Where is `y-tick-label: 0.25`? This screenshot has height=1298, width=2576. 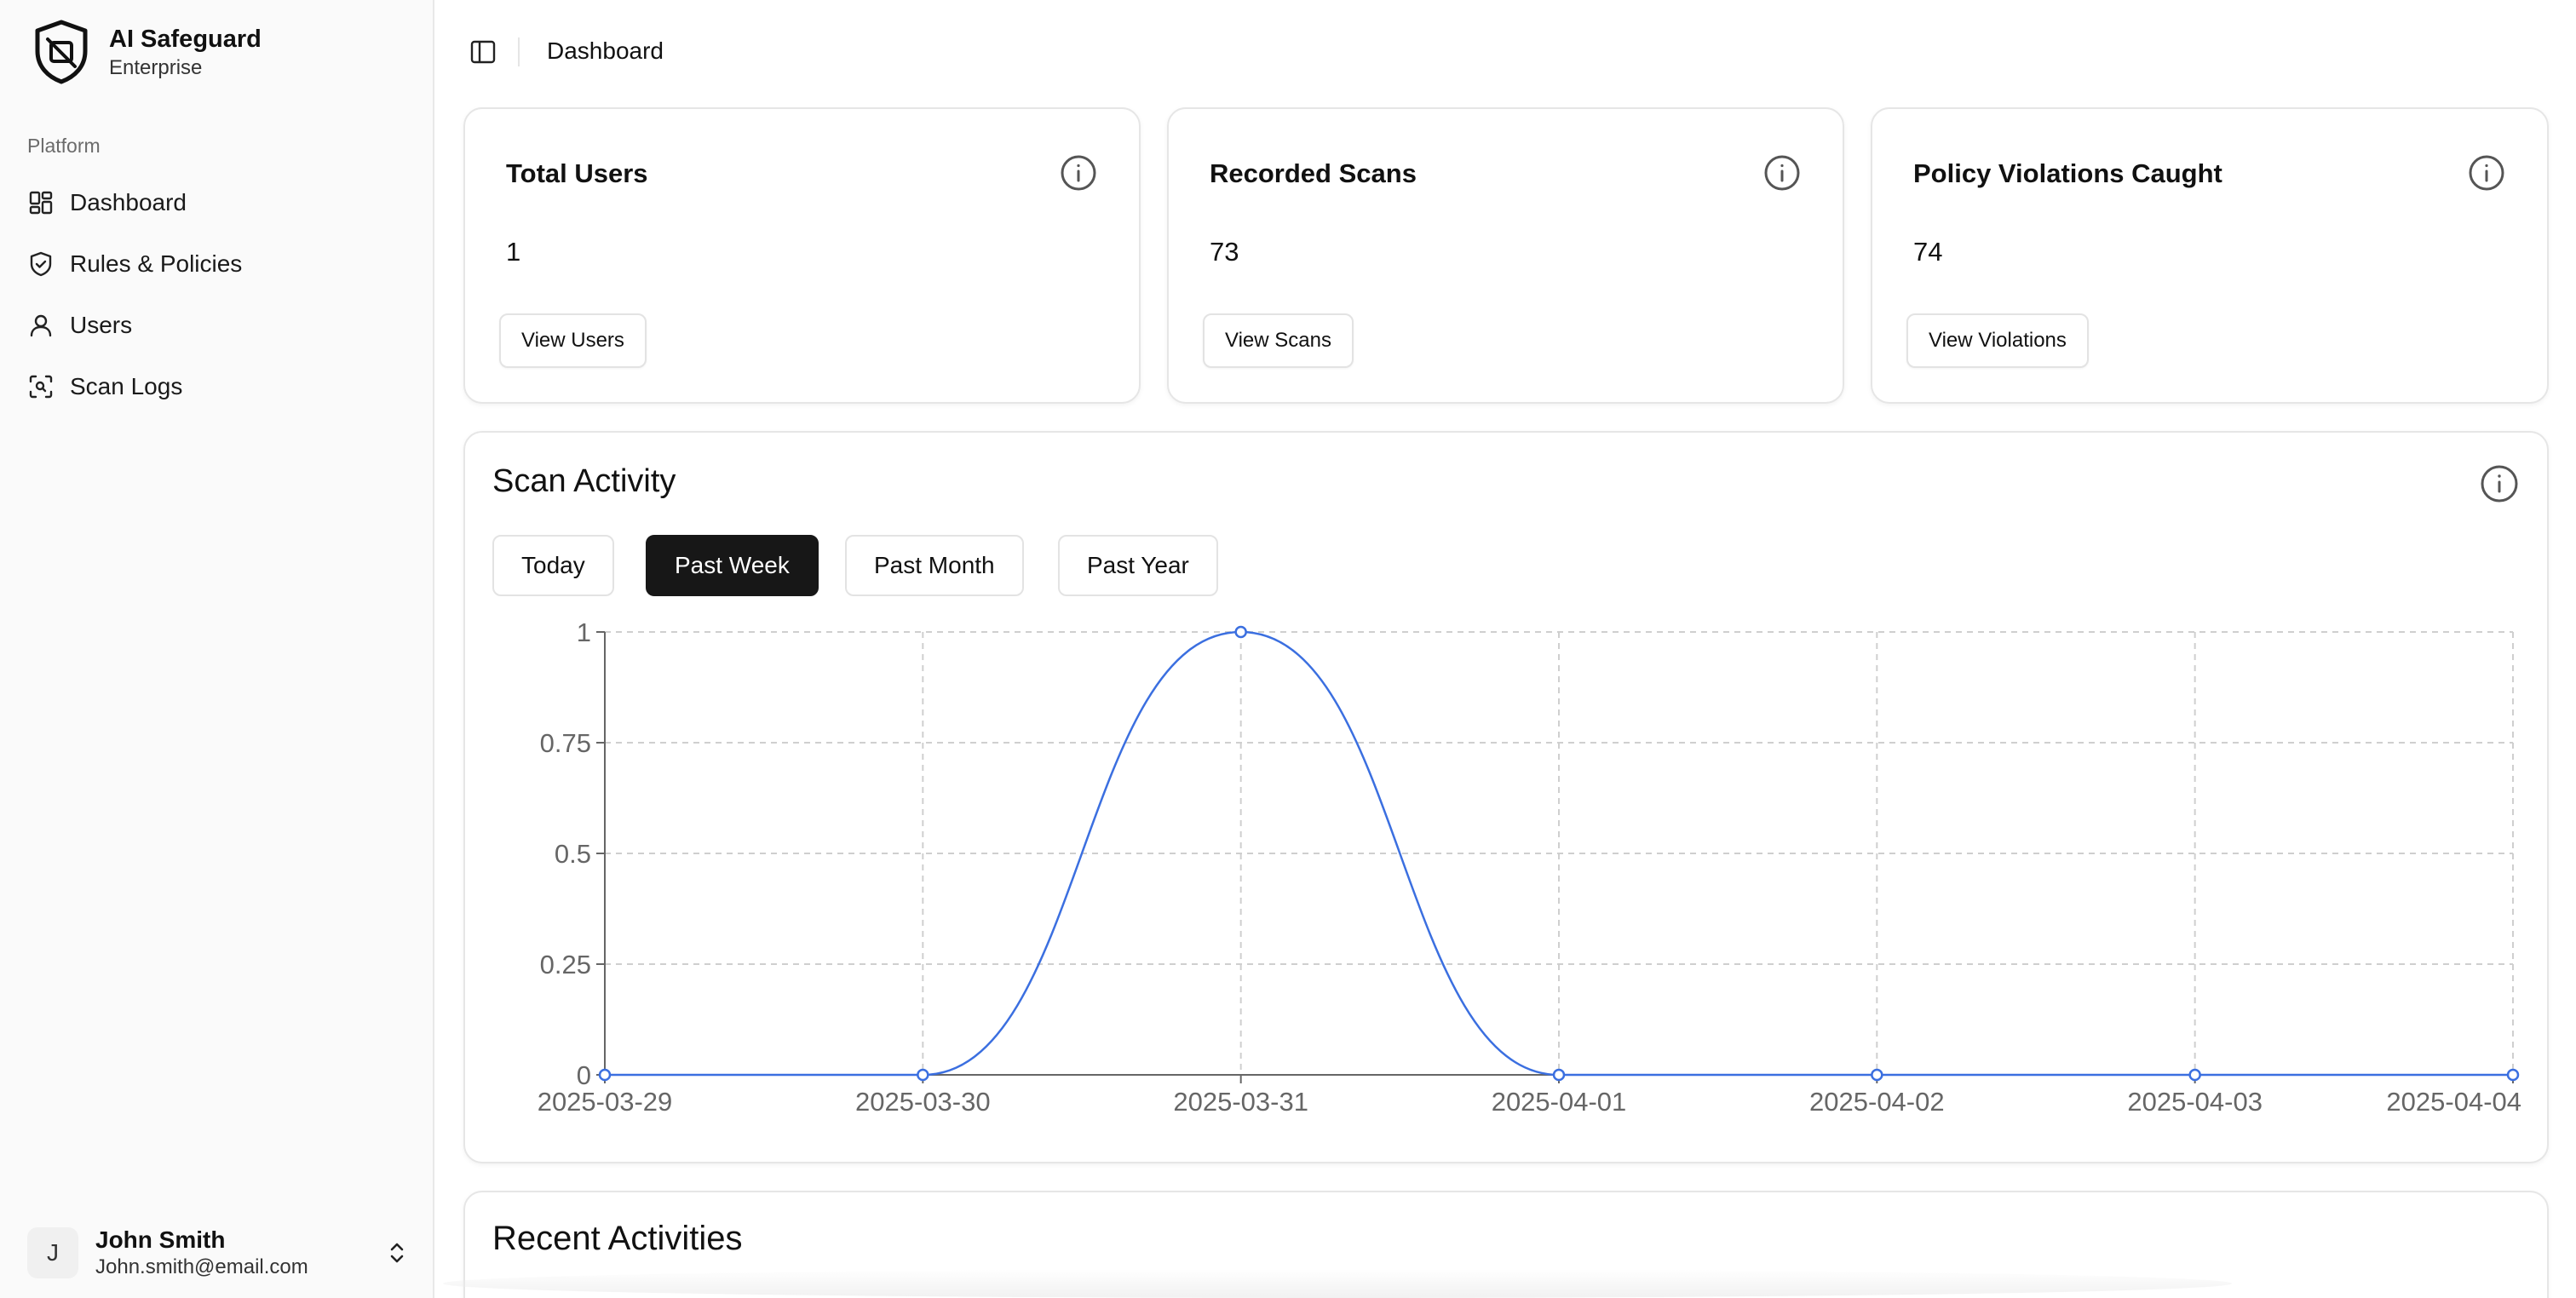 y-tick-label: 0.25 is located at coordinates (566, 964).